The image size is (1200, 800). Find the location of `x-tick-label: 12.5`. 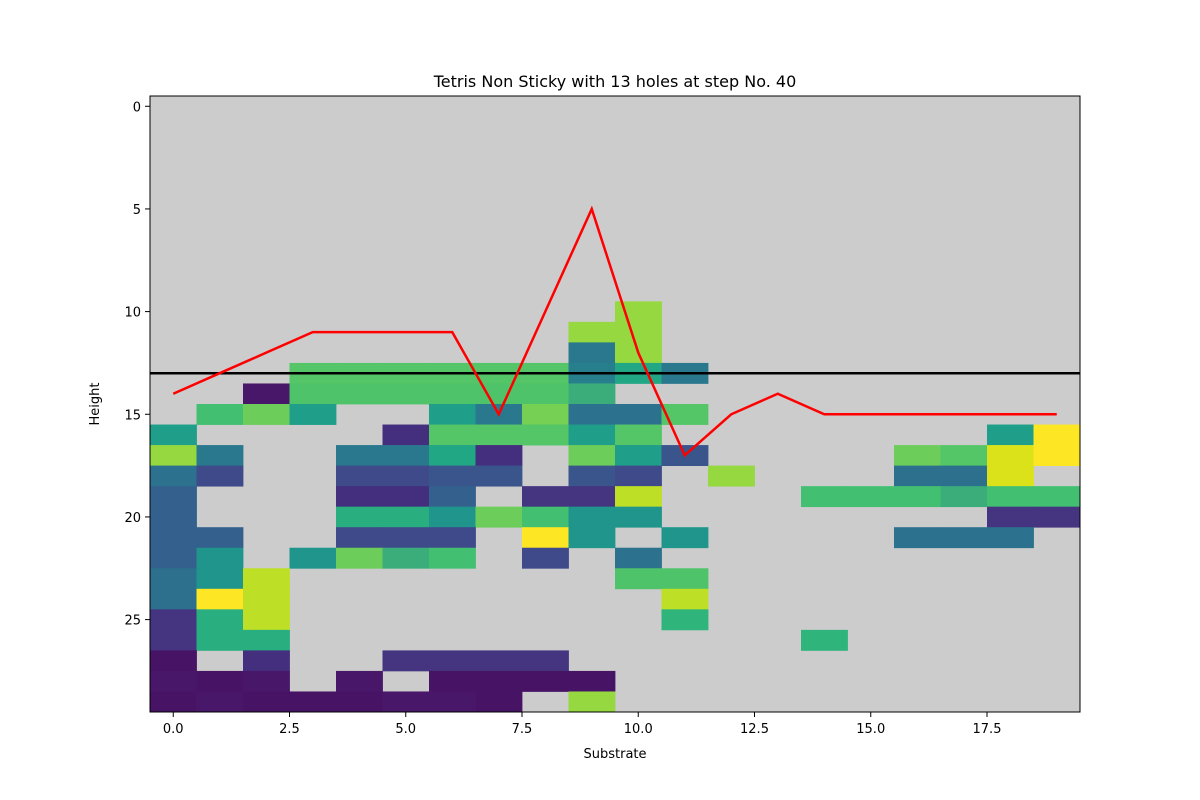

x-tick-label: 12.5 is located at coordinates (754, 729).